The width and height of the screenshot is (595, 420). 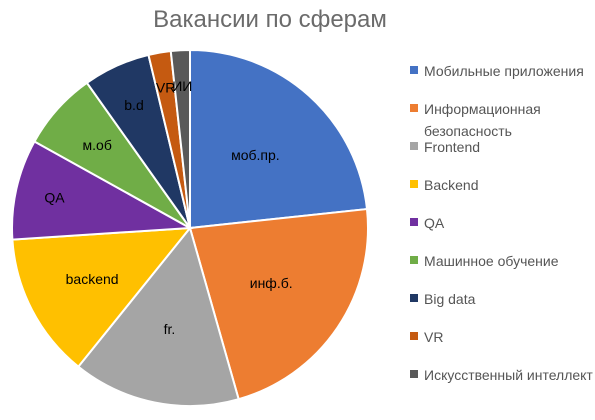 What do you see at coordinates (133, 105) in the screenshot?
I see `slice-label-7: b.d` at bounding box center [133, 105].